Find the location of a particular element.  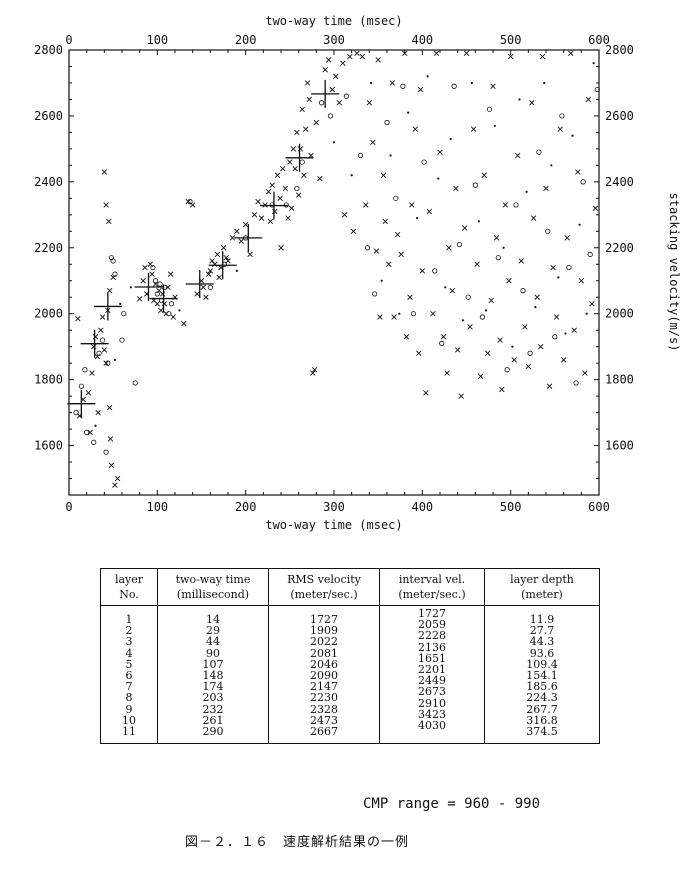

table-cell: 2228 is located at coordinates (432, 636).